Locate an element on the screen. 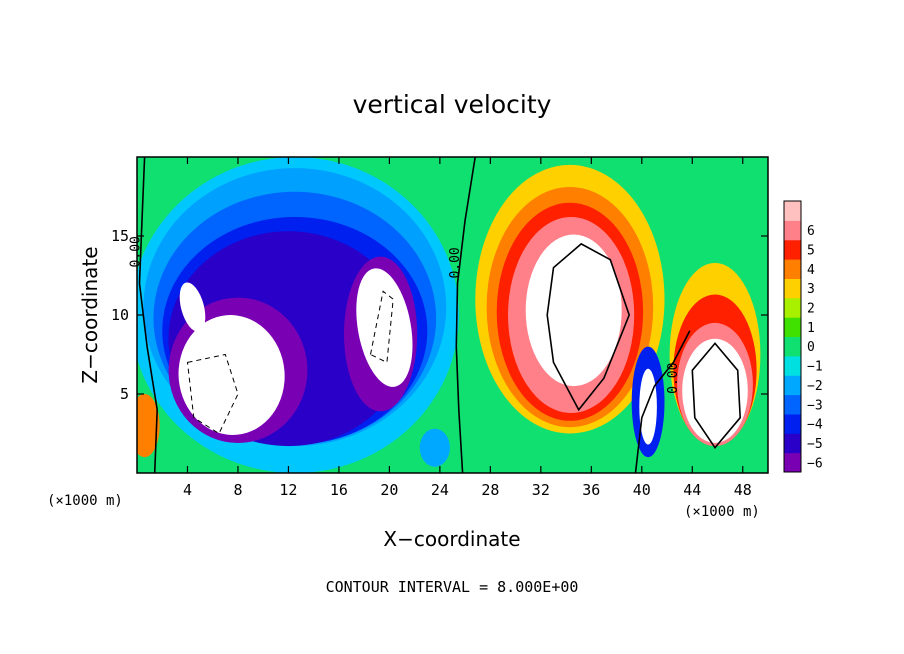 The image size is (904, 654). colorbar-label: 0 is located at coordinates (811, 347).